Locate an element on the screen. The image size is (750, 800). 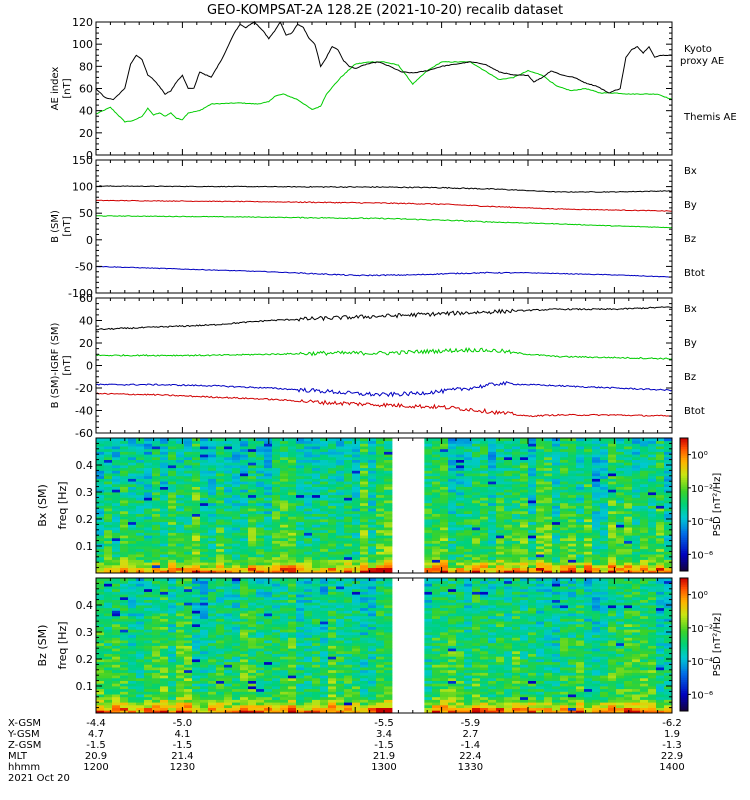
y-tick-label: 100 is located at coordinates (82, 187).